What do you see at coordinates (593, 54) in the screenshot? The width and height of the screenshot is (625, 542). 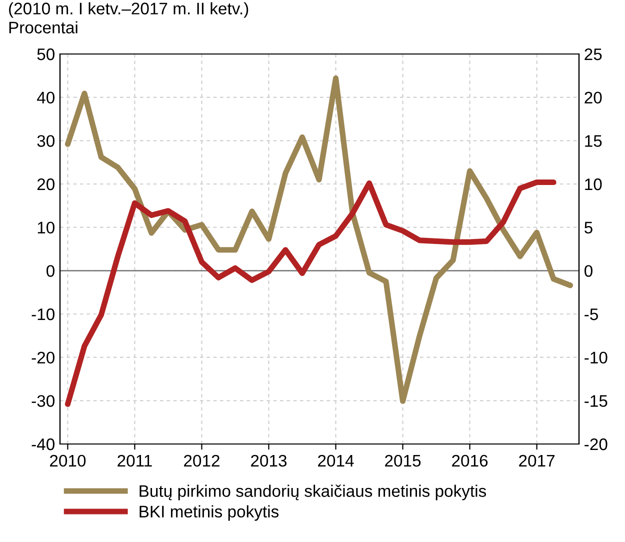 I see `y2-tick-label: 25` at bounding box center [593, 54].